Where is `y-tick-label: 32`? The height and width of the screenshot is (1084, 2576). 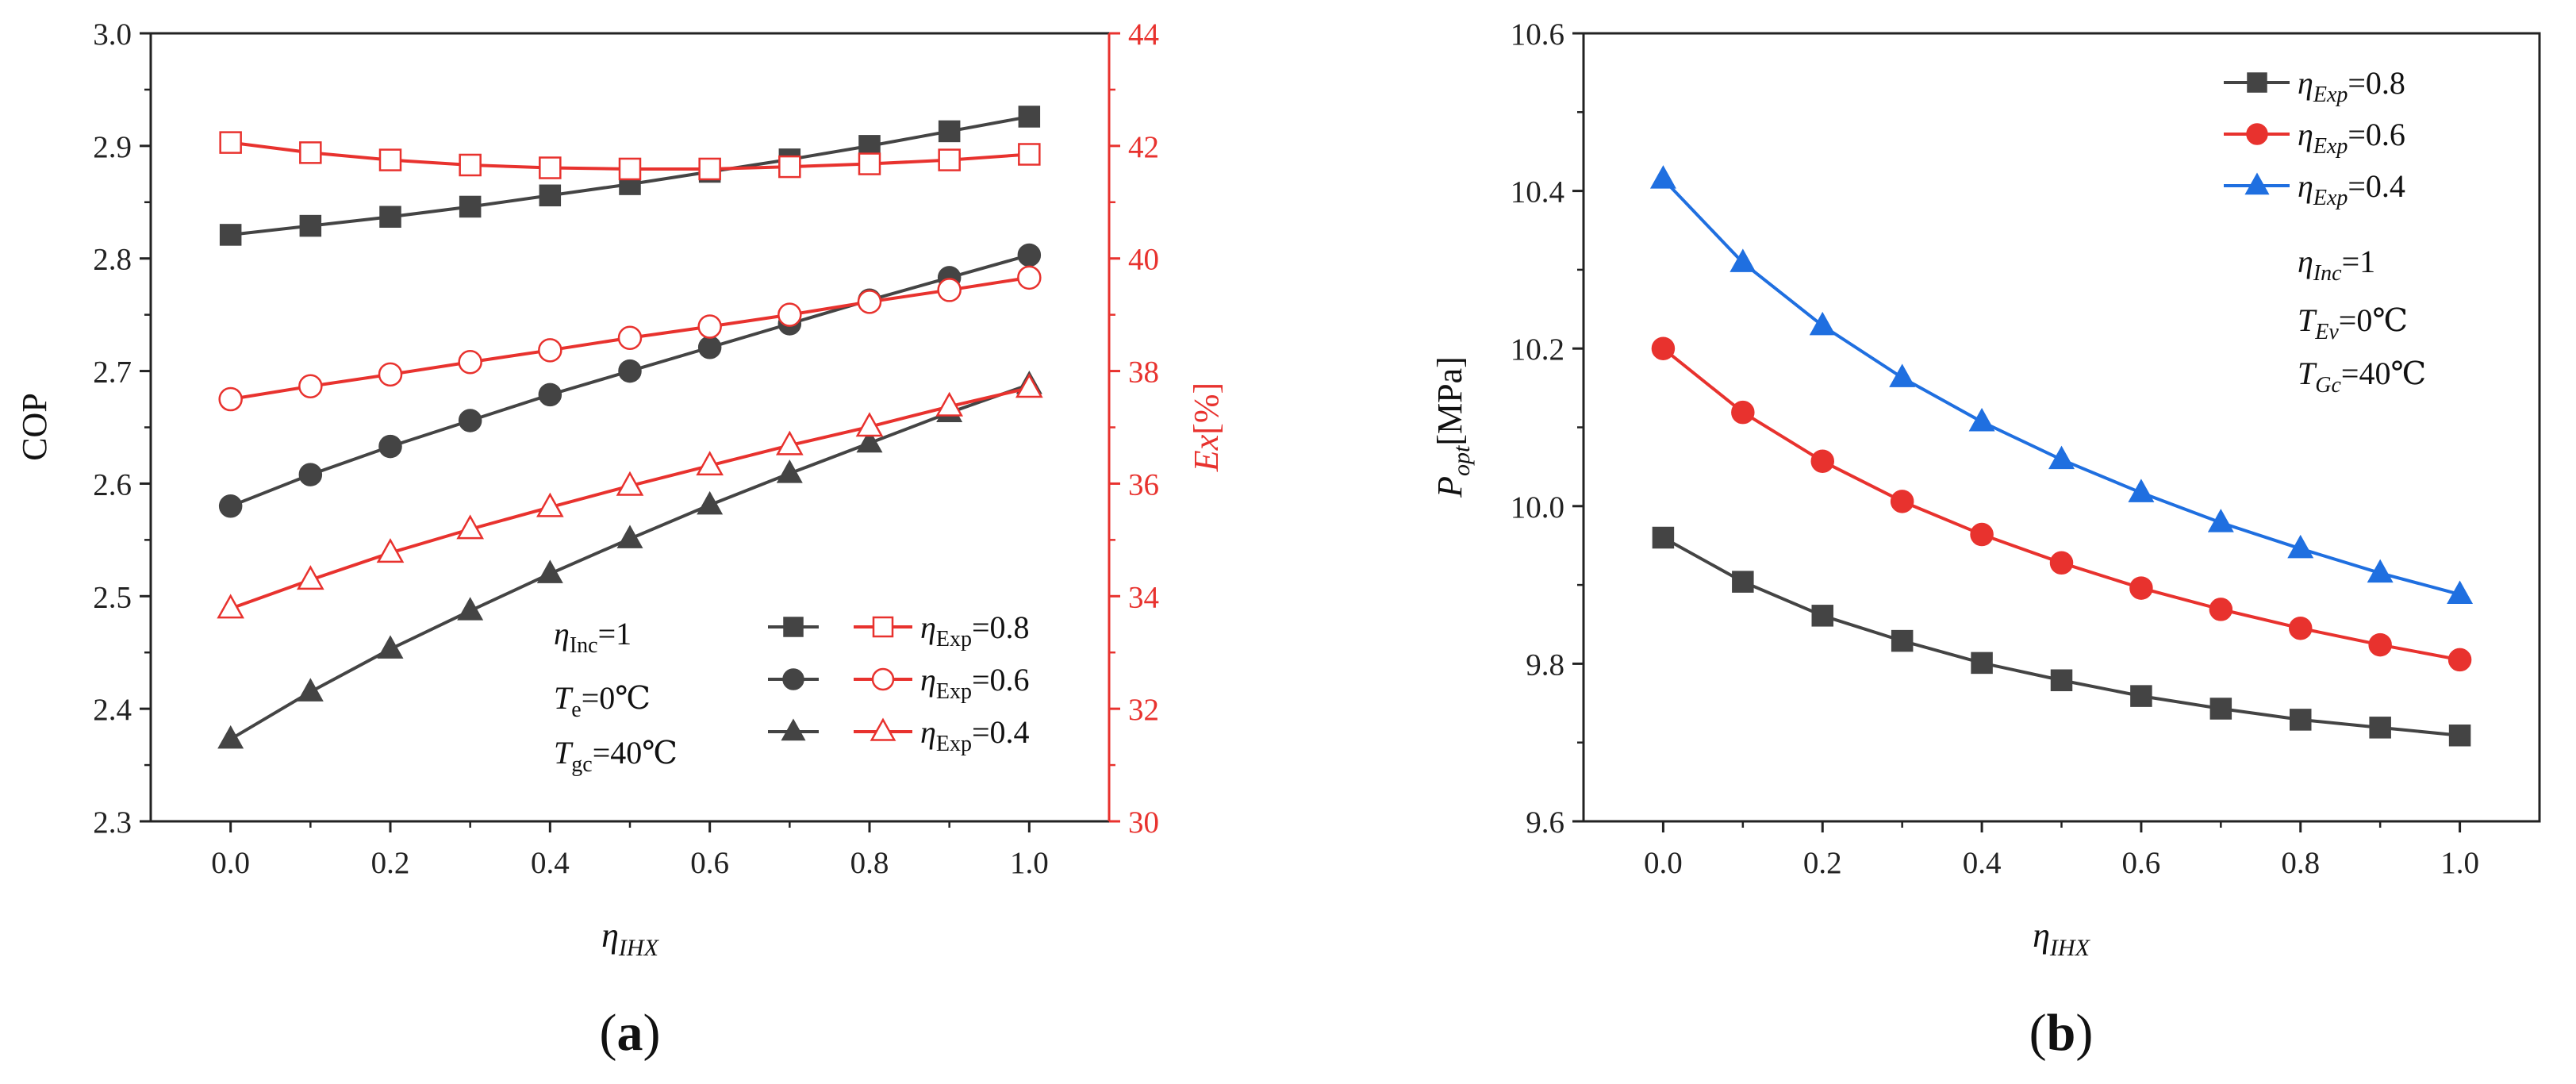 y-tick-label: 32 is located at coordinates (1143, 710).